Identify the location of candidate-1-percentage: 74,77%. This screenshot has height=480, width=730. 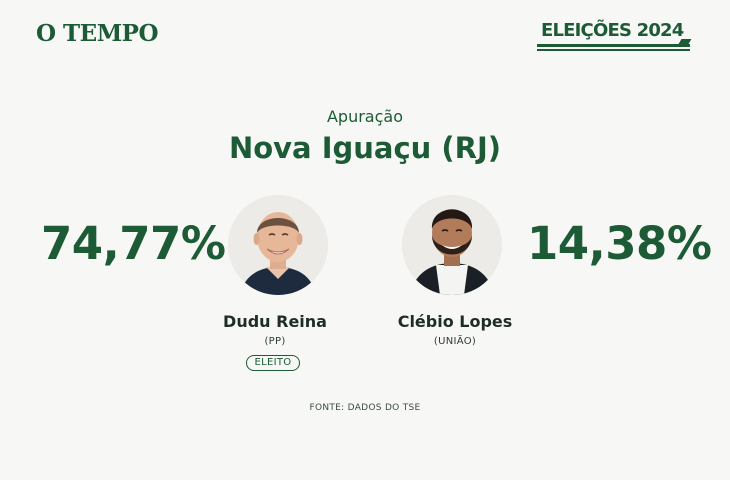
(133, 243).